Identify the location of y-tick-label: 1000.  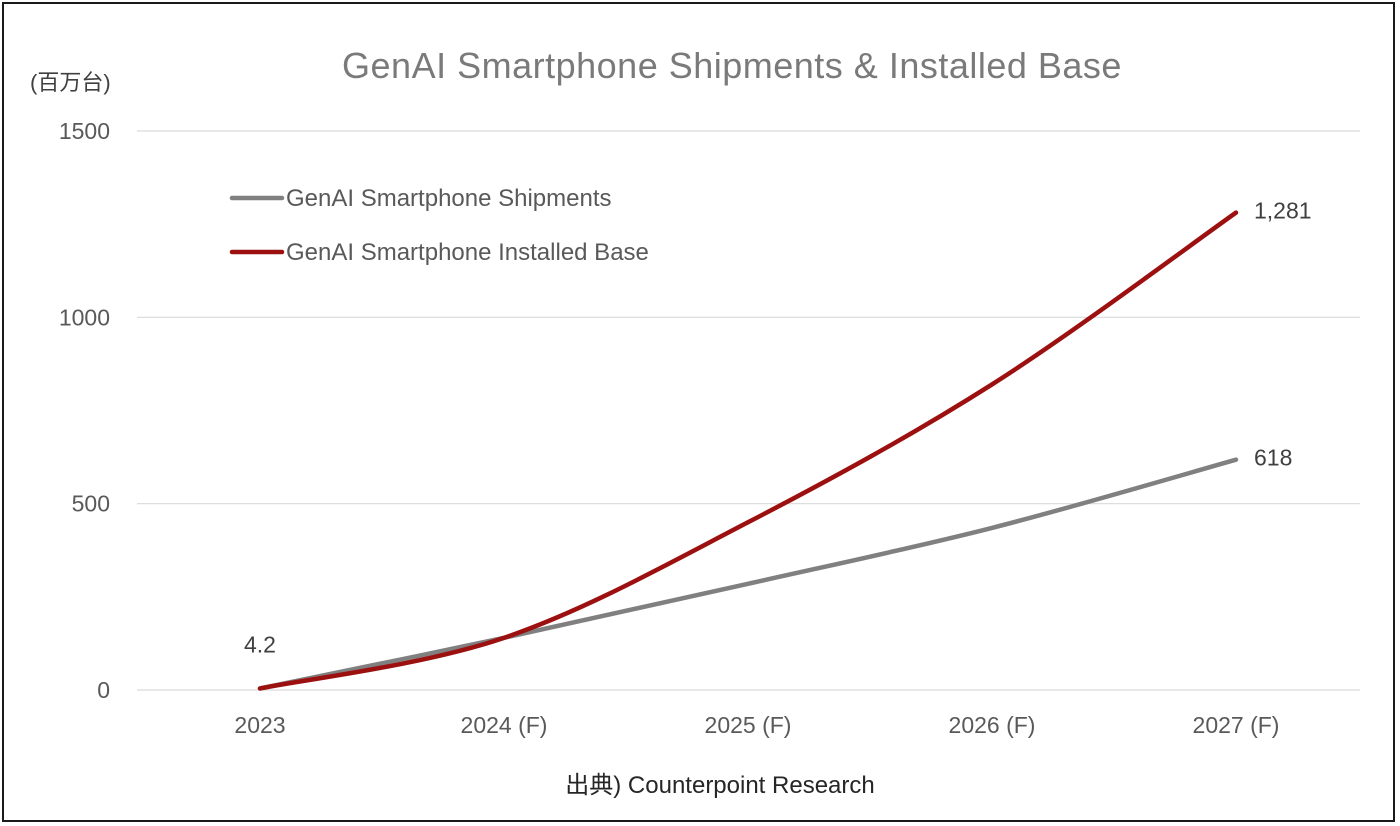
(84, 317).